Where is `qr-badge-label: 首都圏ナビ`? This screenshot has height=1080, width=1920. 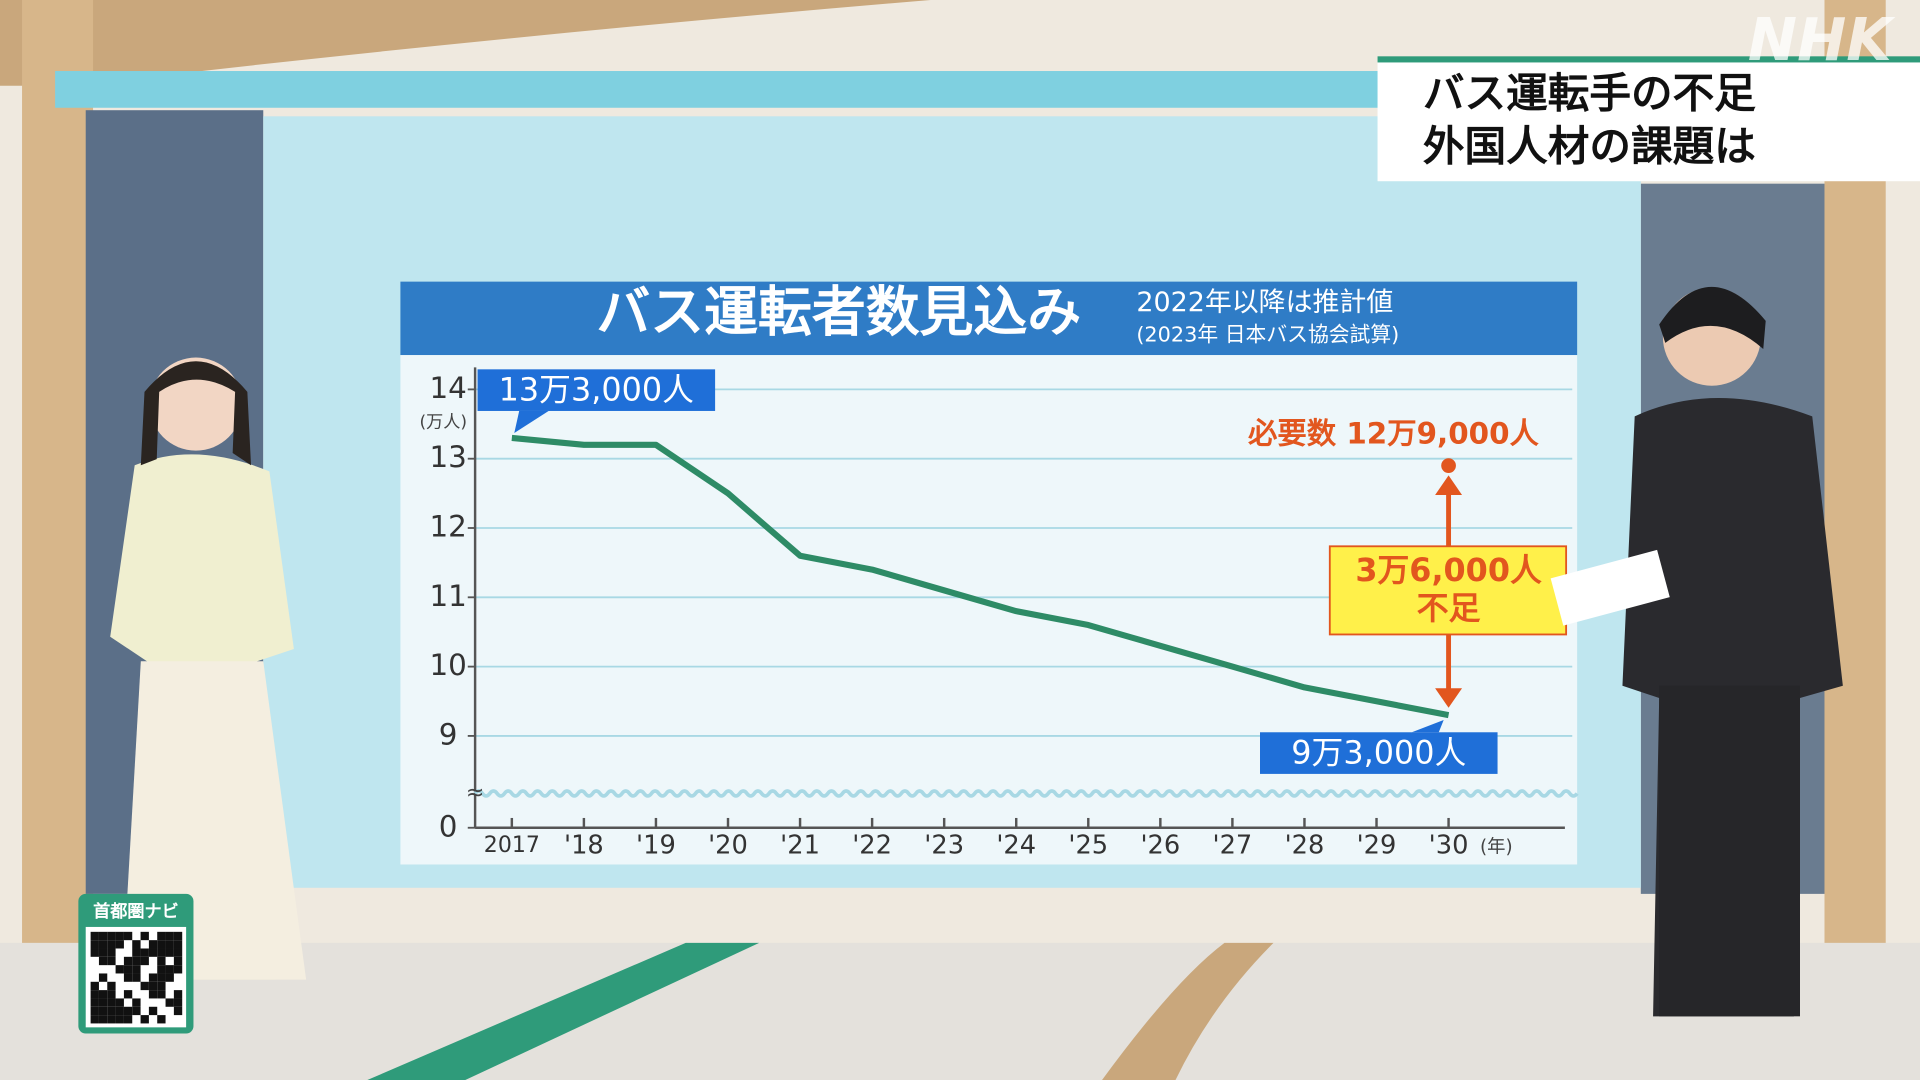
qr-badge-label: 首都圏ナビ is located at coordinates (136, 911).